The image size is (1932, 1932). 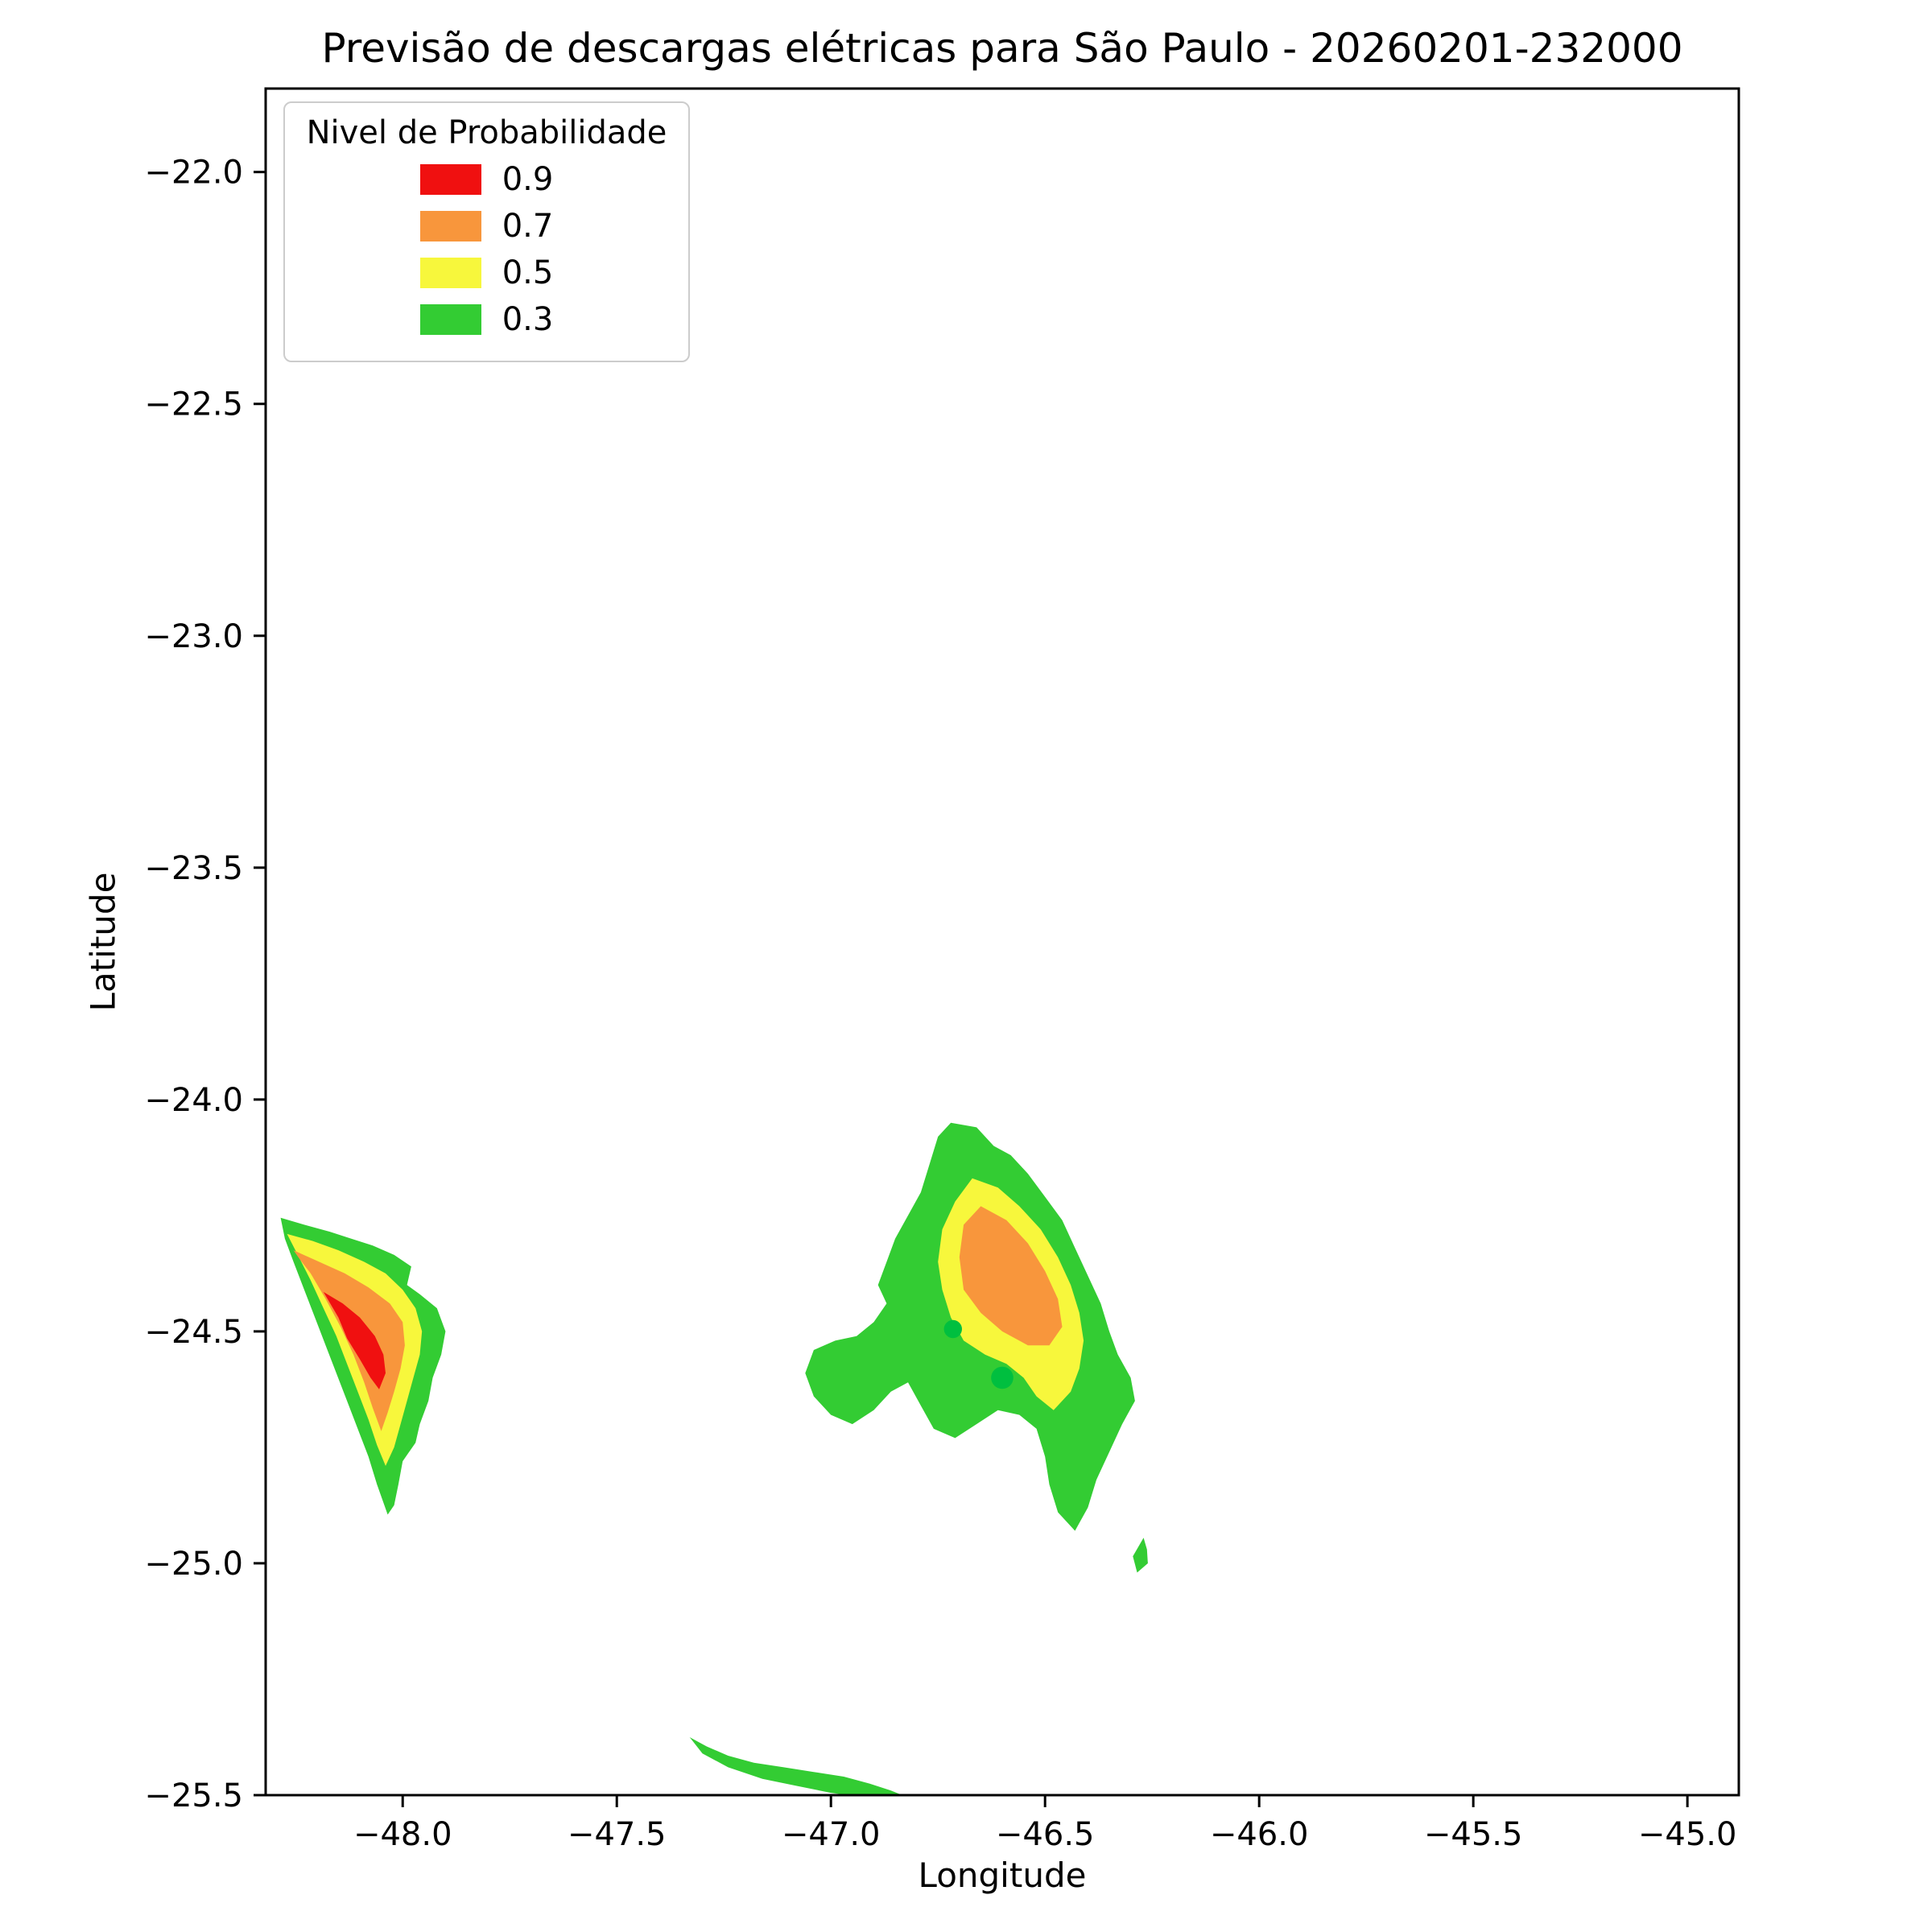 What do you see at coordinates (528, 272) in the screenshot?
I see `legend-entry-label: 0.5` at bounding box center [528, 272].